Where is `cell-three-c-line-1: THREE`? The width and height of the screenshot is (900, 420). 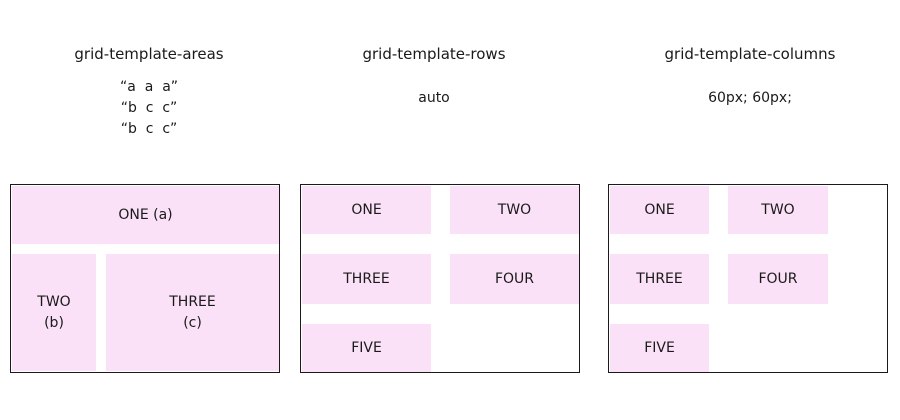
cell-three-c-line-1: THREE is located at coordinates (192, 301).